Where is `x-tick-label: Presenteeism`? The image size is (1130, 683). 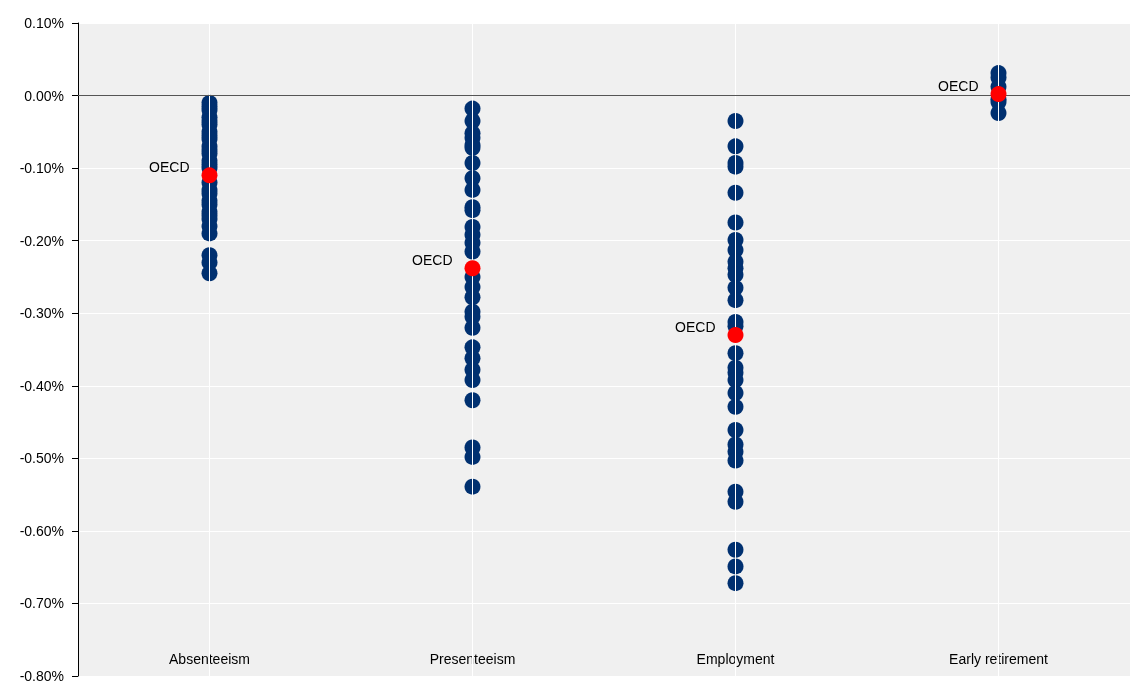
x-tick-label: Presenteeism is located at coordinates (472, 659).